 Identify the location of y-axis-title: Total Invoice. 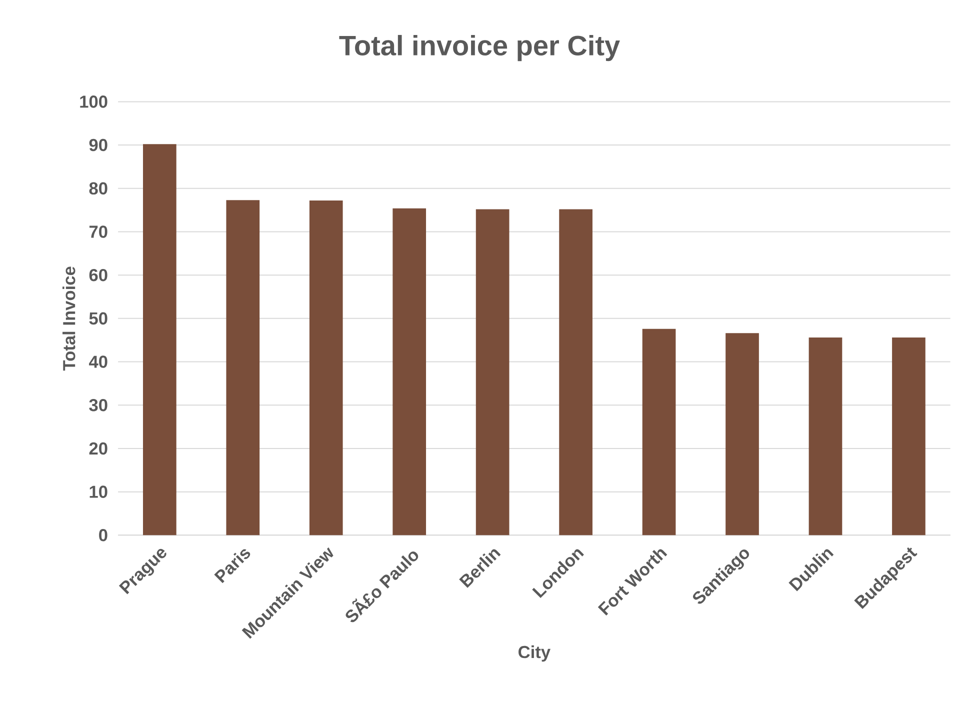
(69, 318).